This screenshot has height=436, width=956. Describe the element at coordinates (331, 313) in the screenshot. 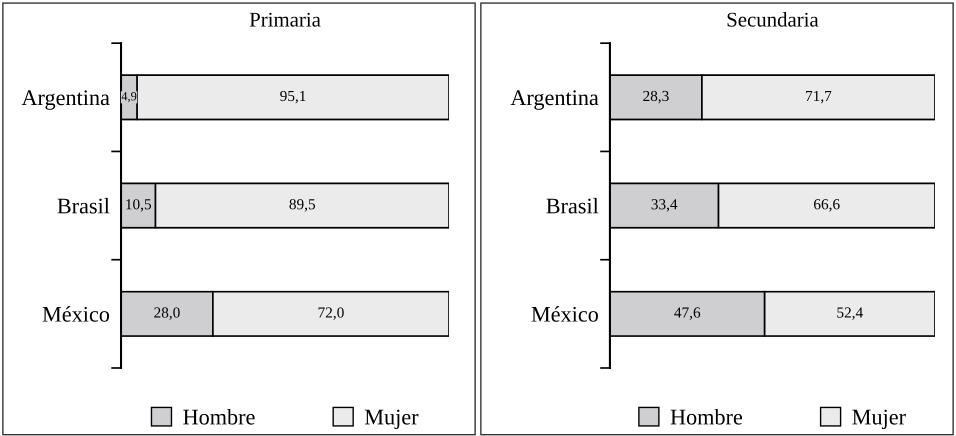

I see `data-label: 72,0` at that location.